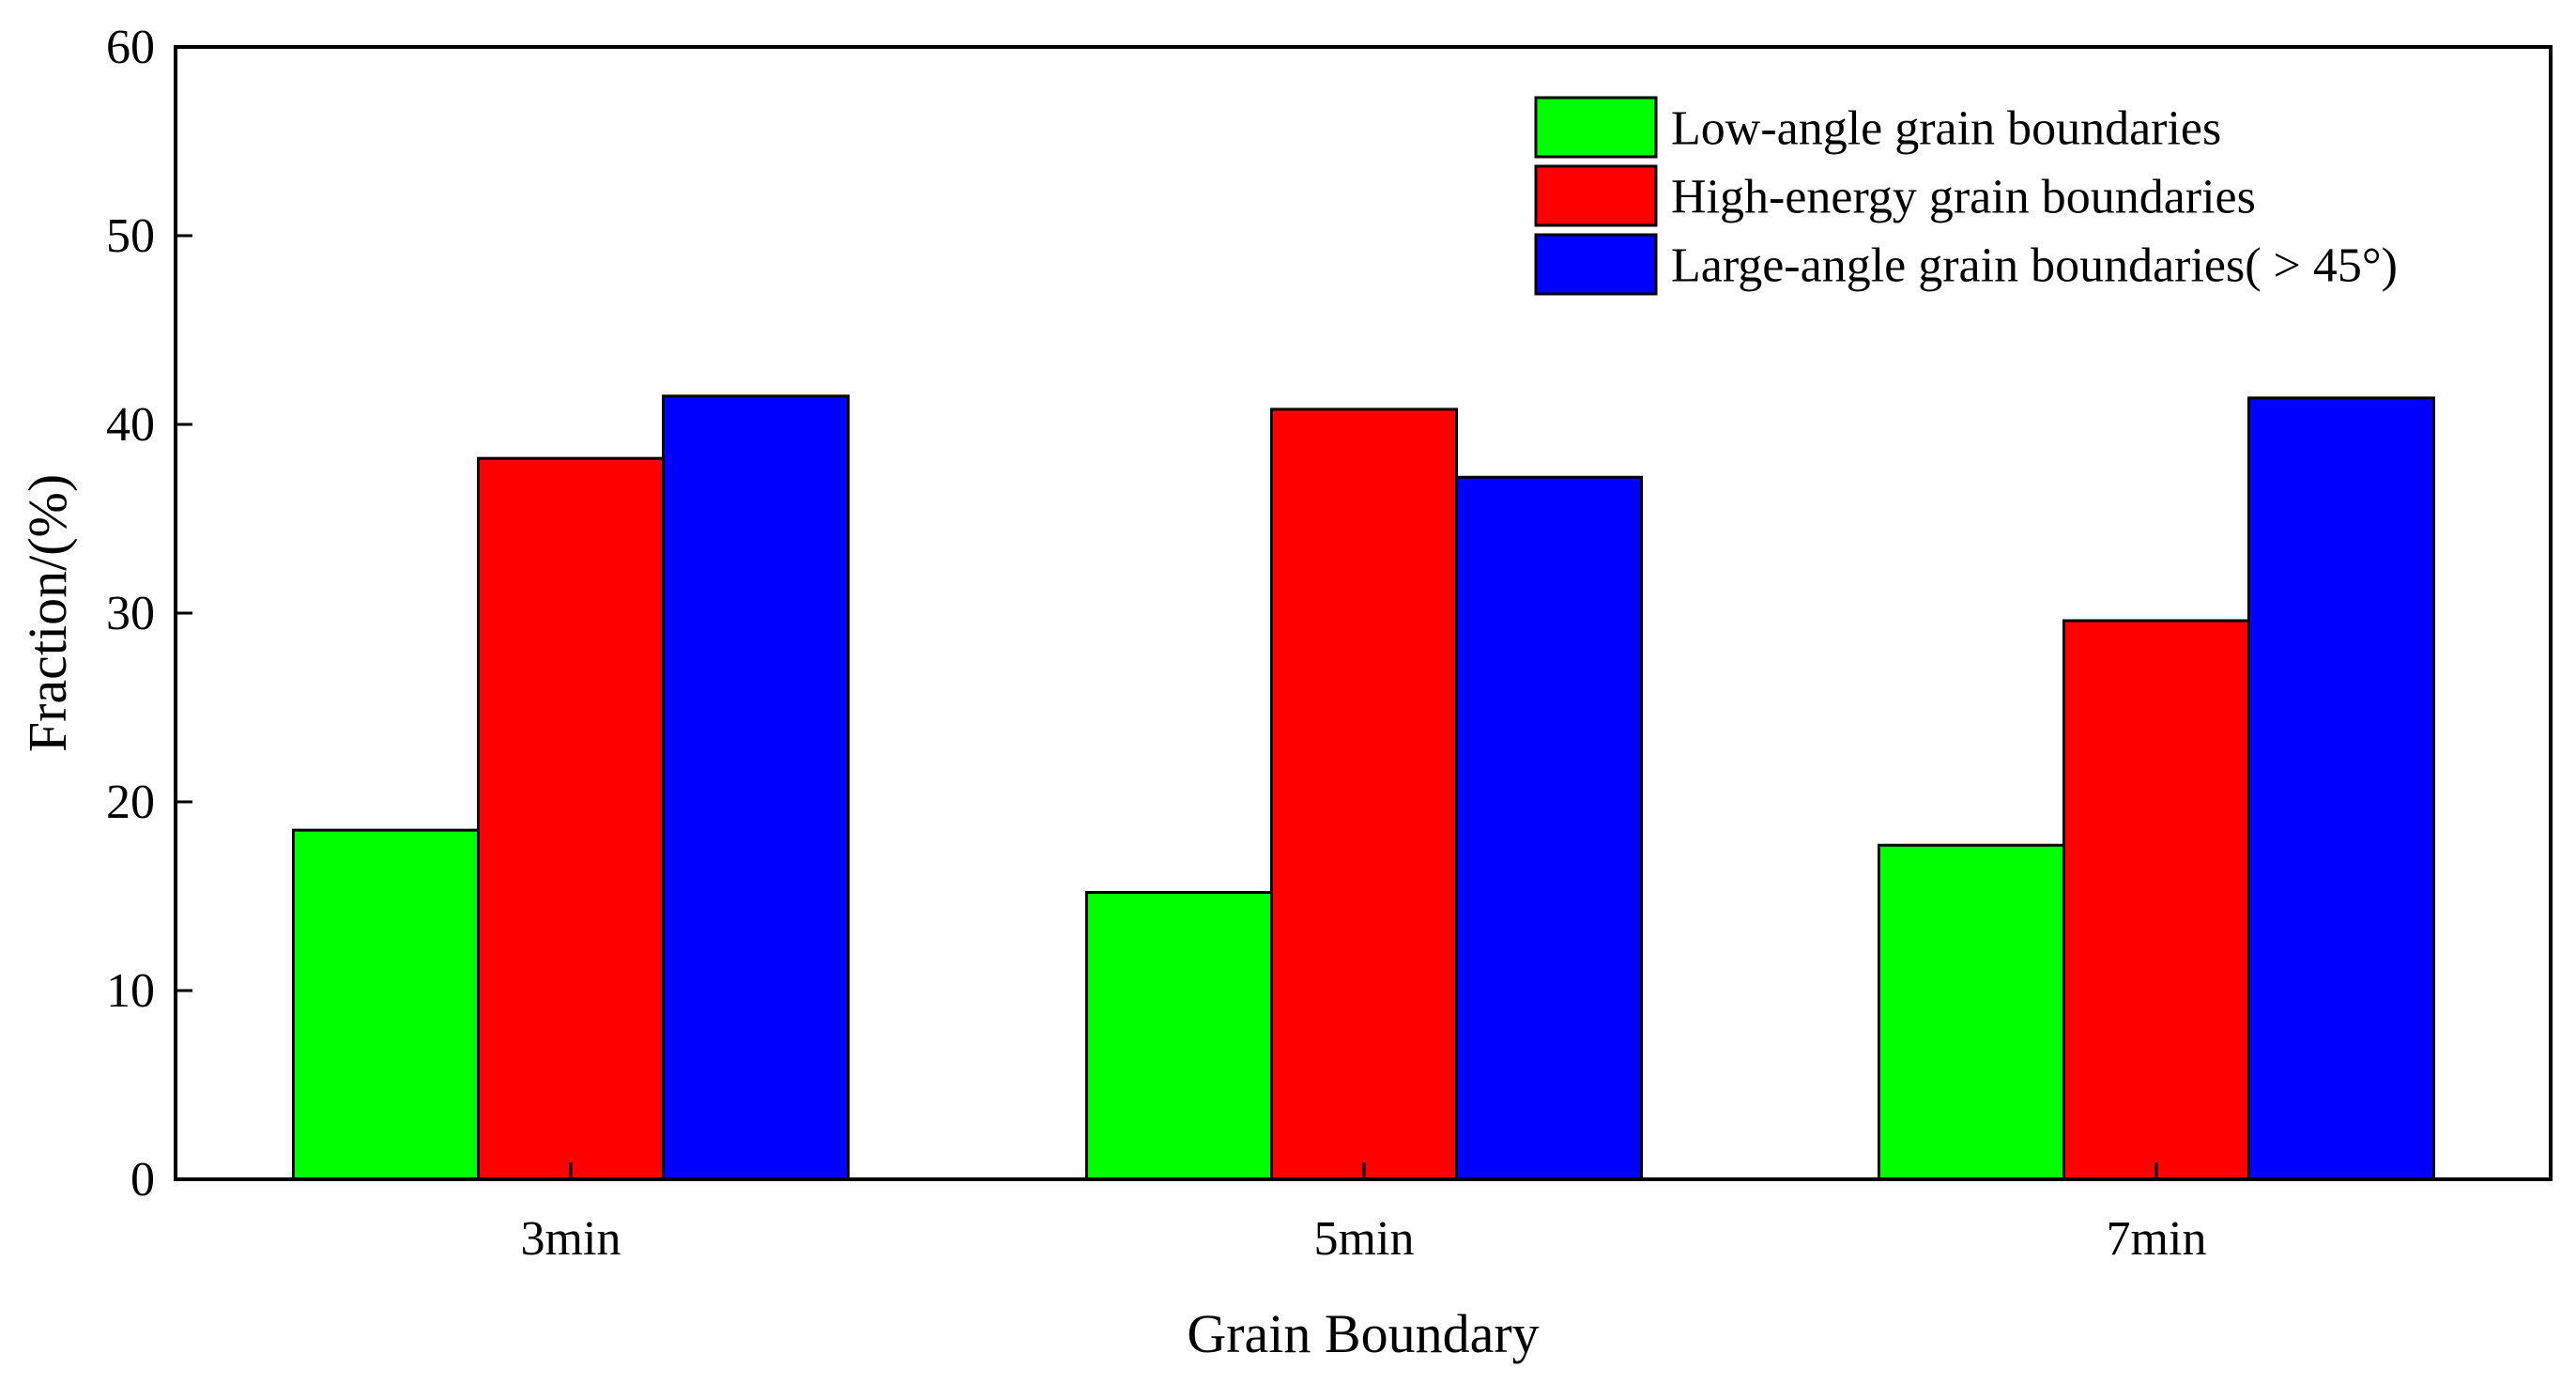 The width and height of the screenshot is (2576, 1399). Describe the element at coordinates (1365, 1239) in the screenshot. I see `x-tick-label-5min: 5min` at that location.